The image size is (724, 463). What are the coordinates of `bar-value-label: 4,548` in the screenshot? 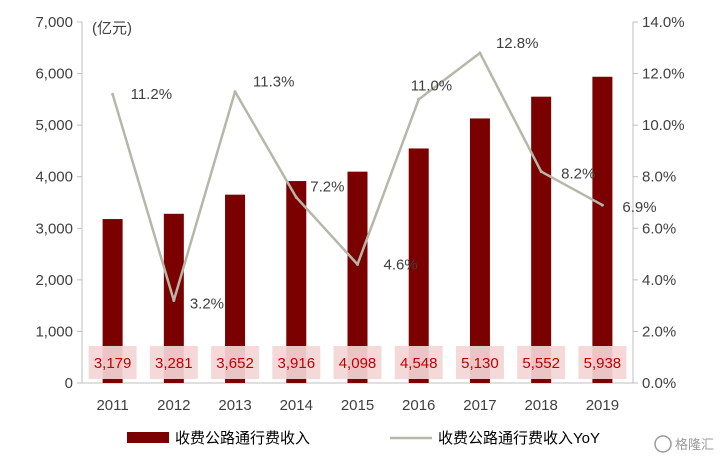 It's located at (419, 363).